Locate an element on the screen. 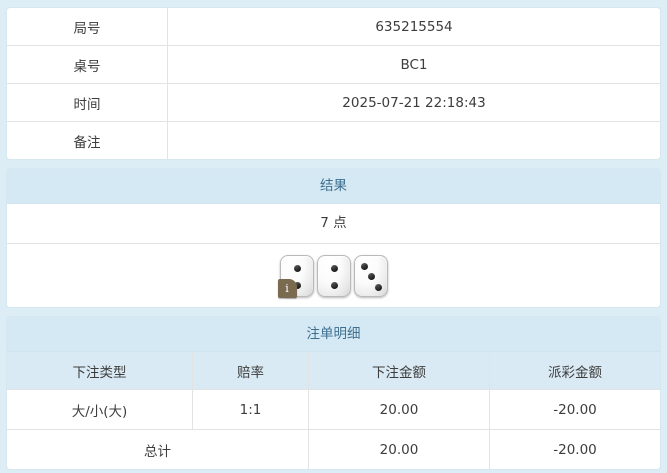 Image resolution: width=667 pixels, height=473 pixels. info-label-remark: 备注 is located at coordinates (87, 140).